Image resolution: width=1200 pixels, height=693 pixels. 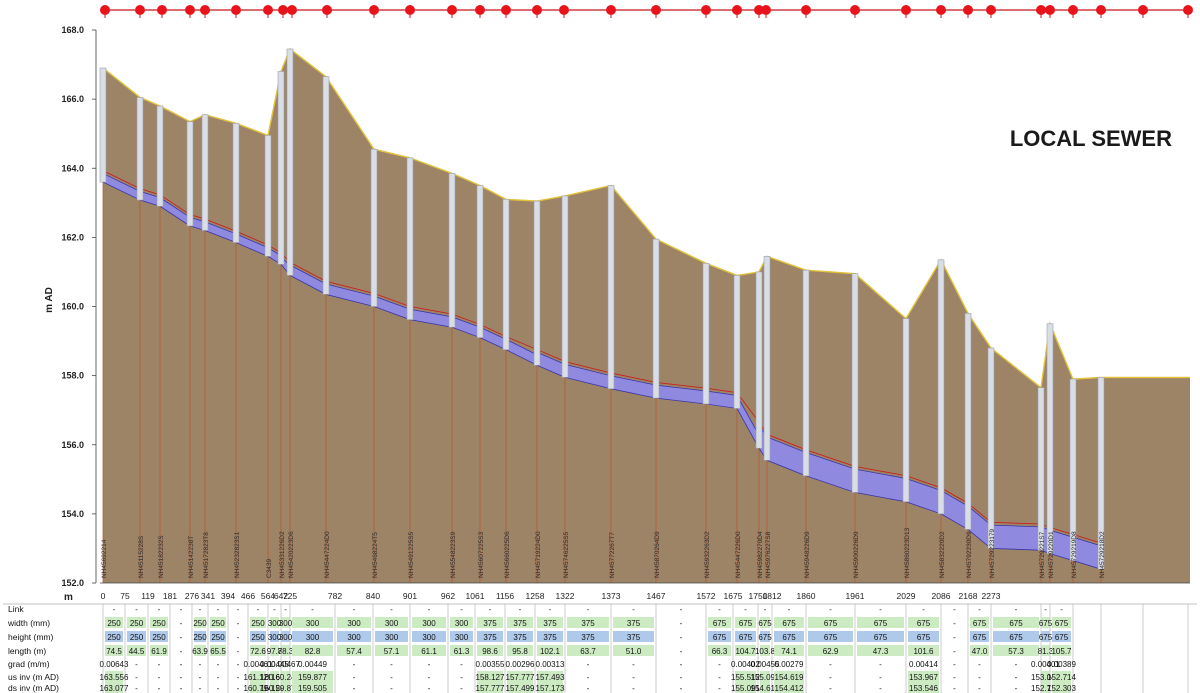 What do you see at coordinates (27, 651) in the screenshot?
I see `table-row-label: length (m)` at bounding box center [27, 651].